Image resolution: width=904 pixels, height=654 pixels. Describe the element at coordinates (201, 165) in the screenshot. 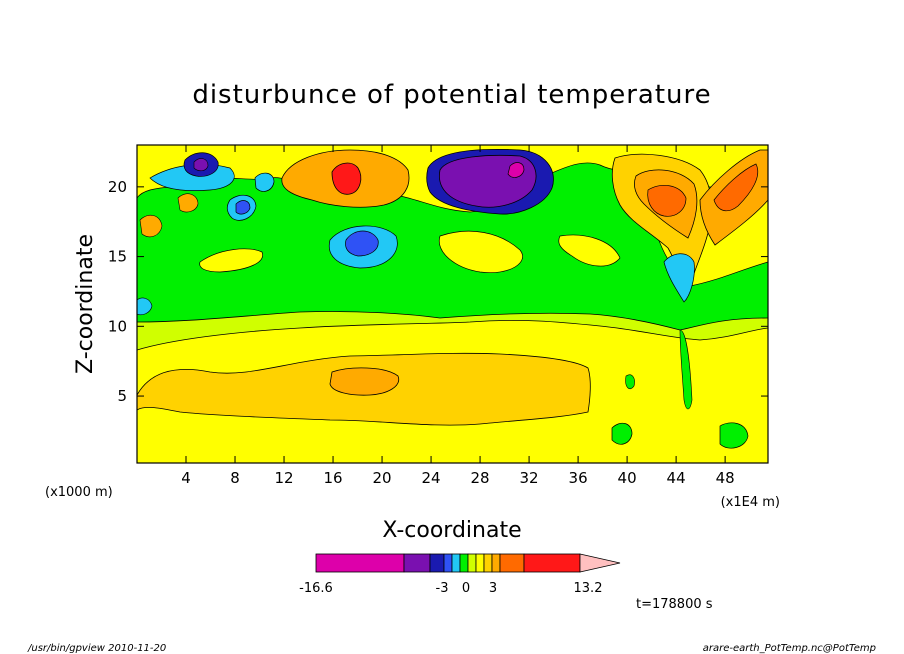

I see `contour-purple-pocket-a` at that location.